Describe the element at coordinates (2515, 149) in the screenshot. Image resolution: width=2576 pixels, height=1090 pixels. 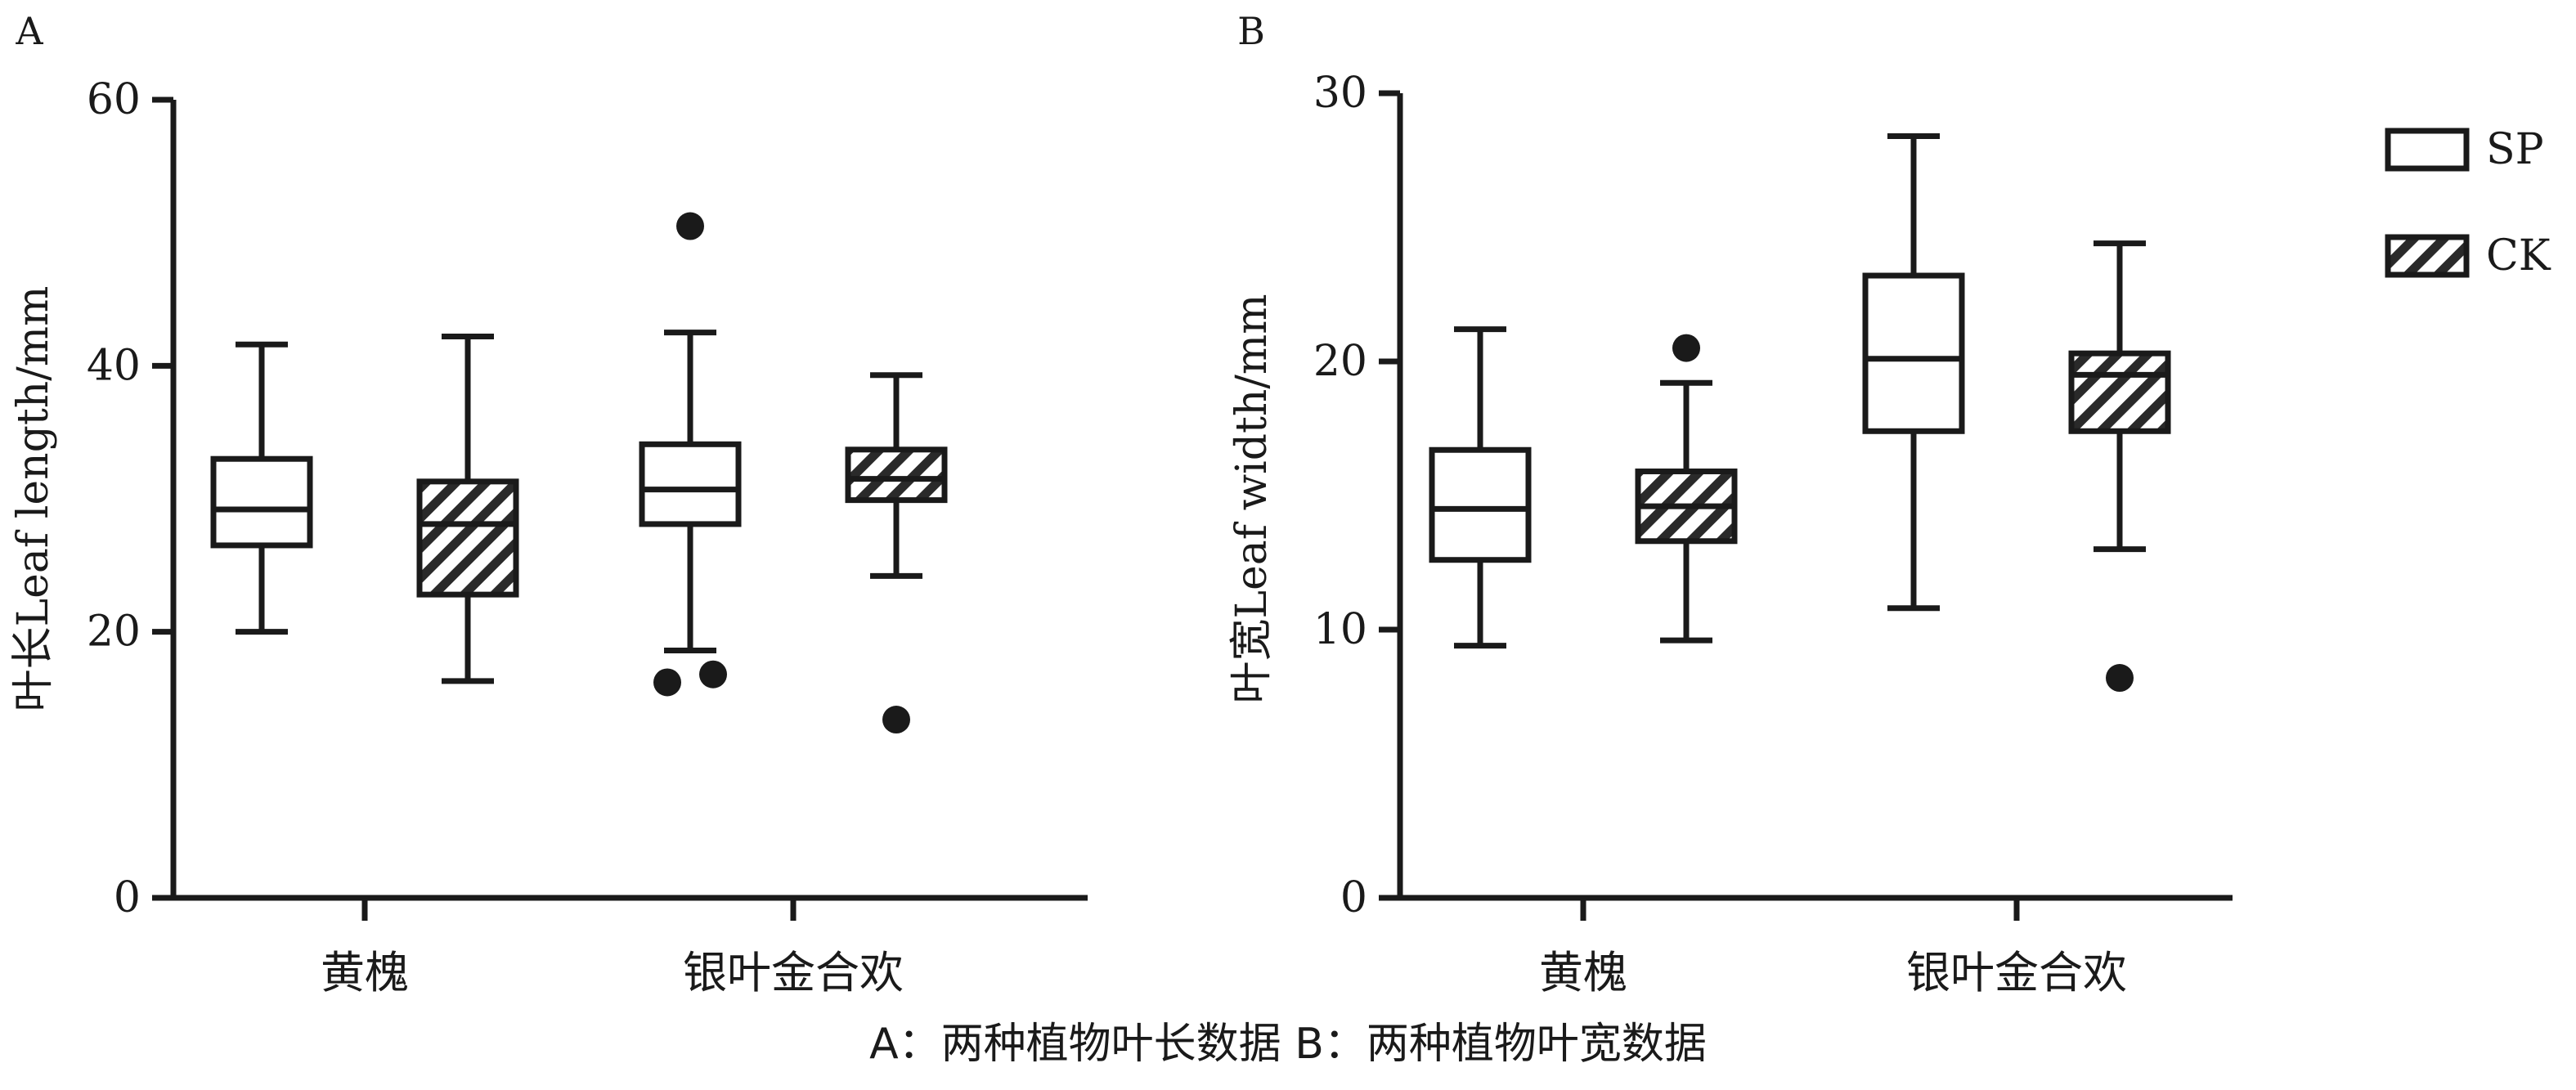
I see `legend-label: SP` at that location.